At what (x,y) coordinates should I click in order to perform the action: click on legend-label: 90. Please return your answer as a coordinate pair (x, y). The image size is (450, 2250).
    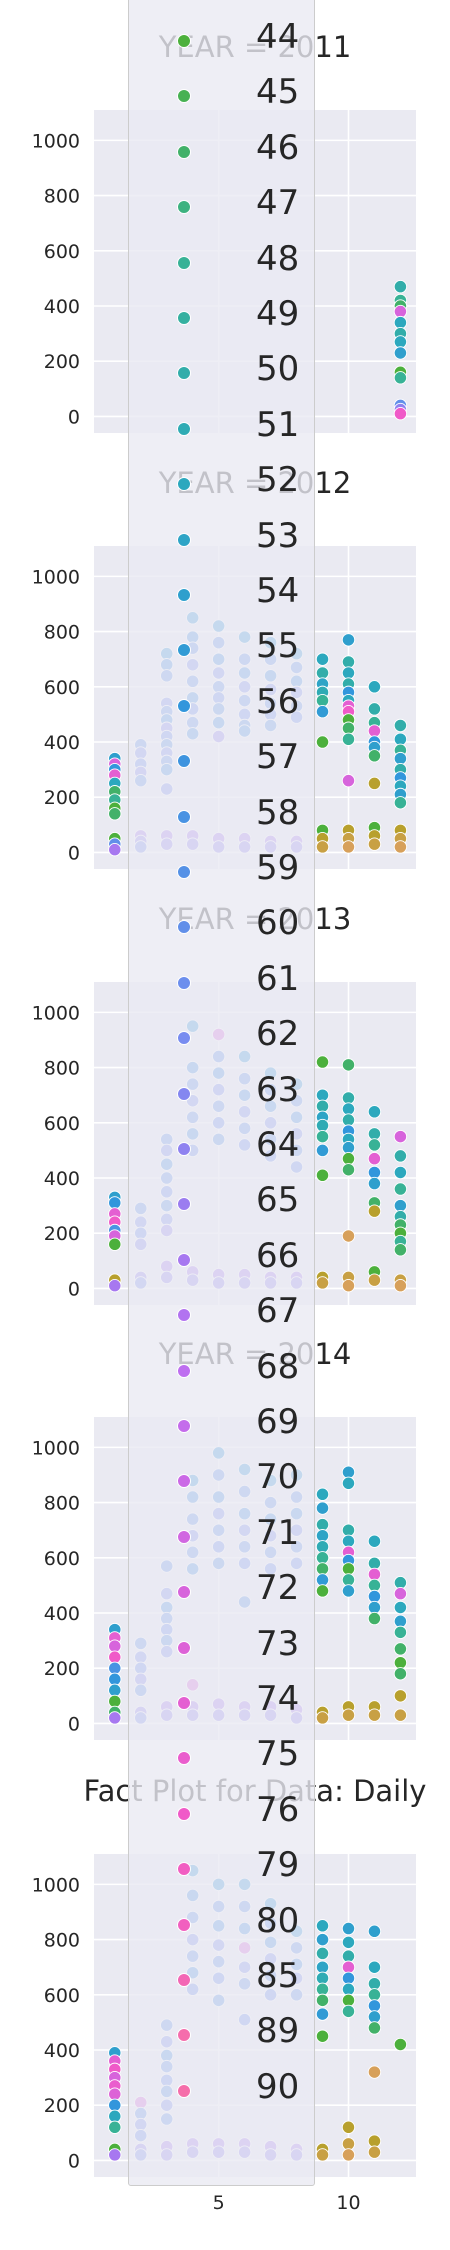
    Looking at the image, I should click on (278, 2086).